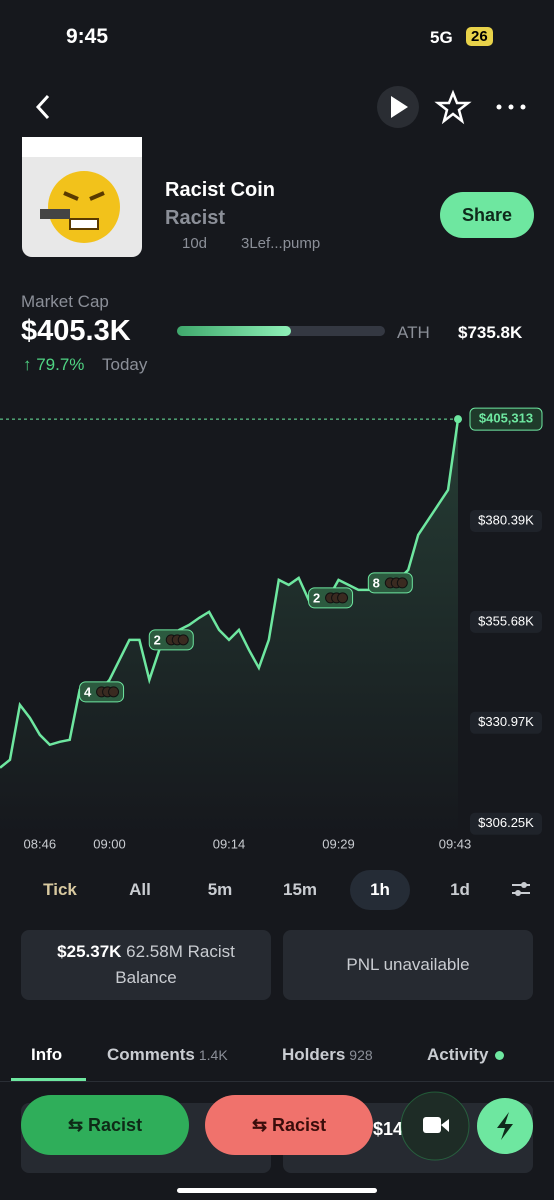 Image resolution: width=554 pixels, height=1200 pixels. What do you see at coordinates (453, 107) in the screenshot?
I see `favorite` at bounding box center [453, 107].